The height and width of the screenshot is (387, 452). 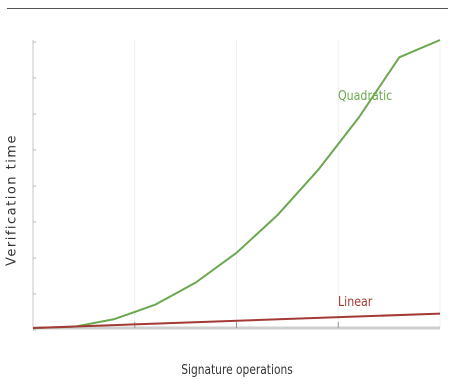 I want to click on x-axis-label: Signature operations, so click(x=237, y=370).